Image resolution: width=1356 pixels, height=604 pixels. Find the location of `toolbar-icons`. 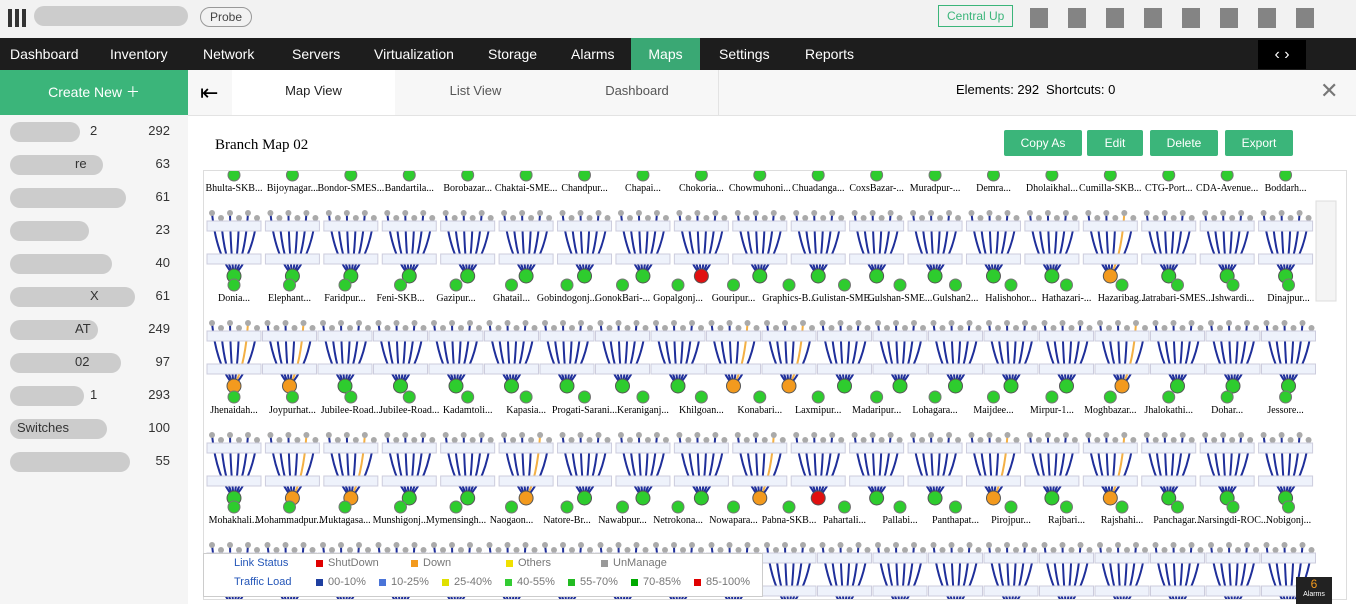

toolbar-icons is located at coordinates (1180, 18).